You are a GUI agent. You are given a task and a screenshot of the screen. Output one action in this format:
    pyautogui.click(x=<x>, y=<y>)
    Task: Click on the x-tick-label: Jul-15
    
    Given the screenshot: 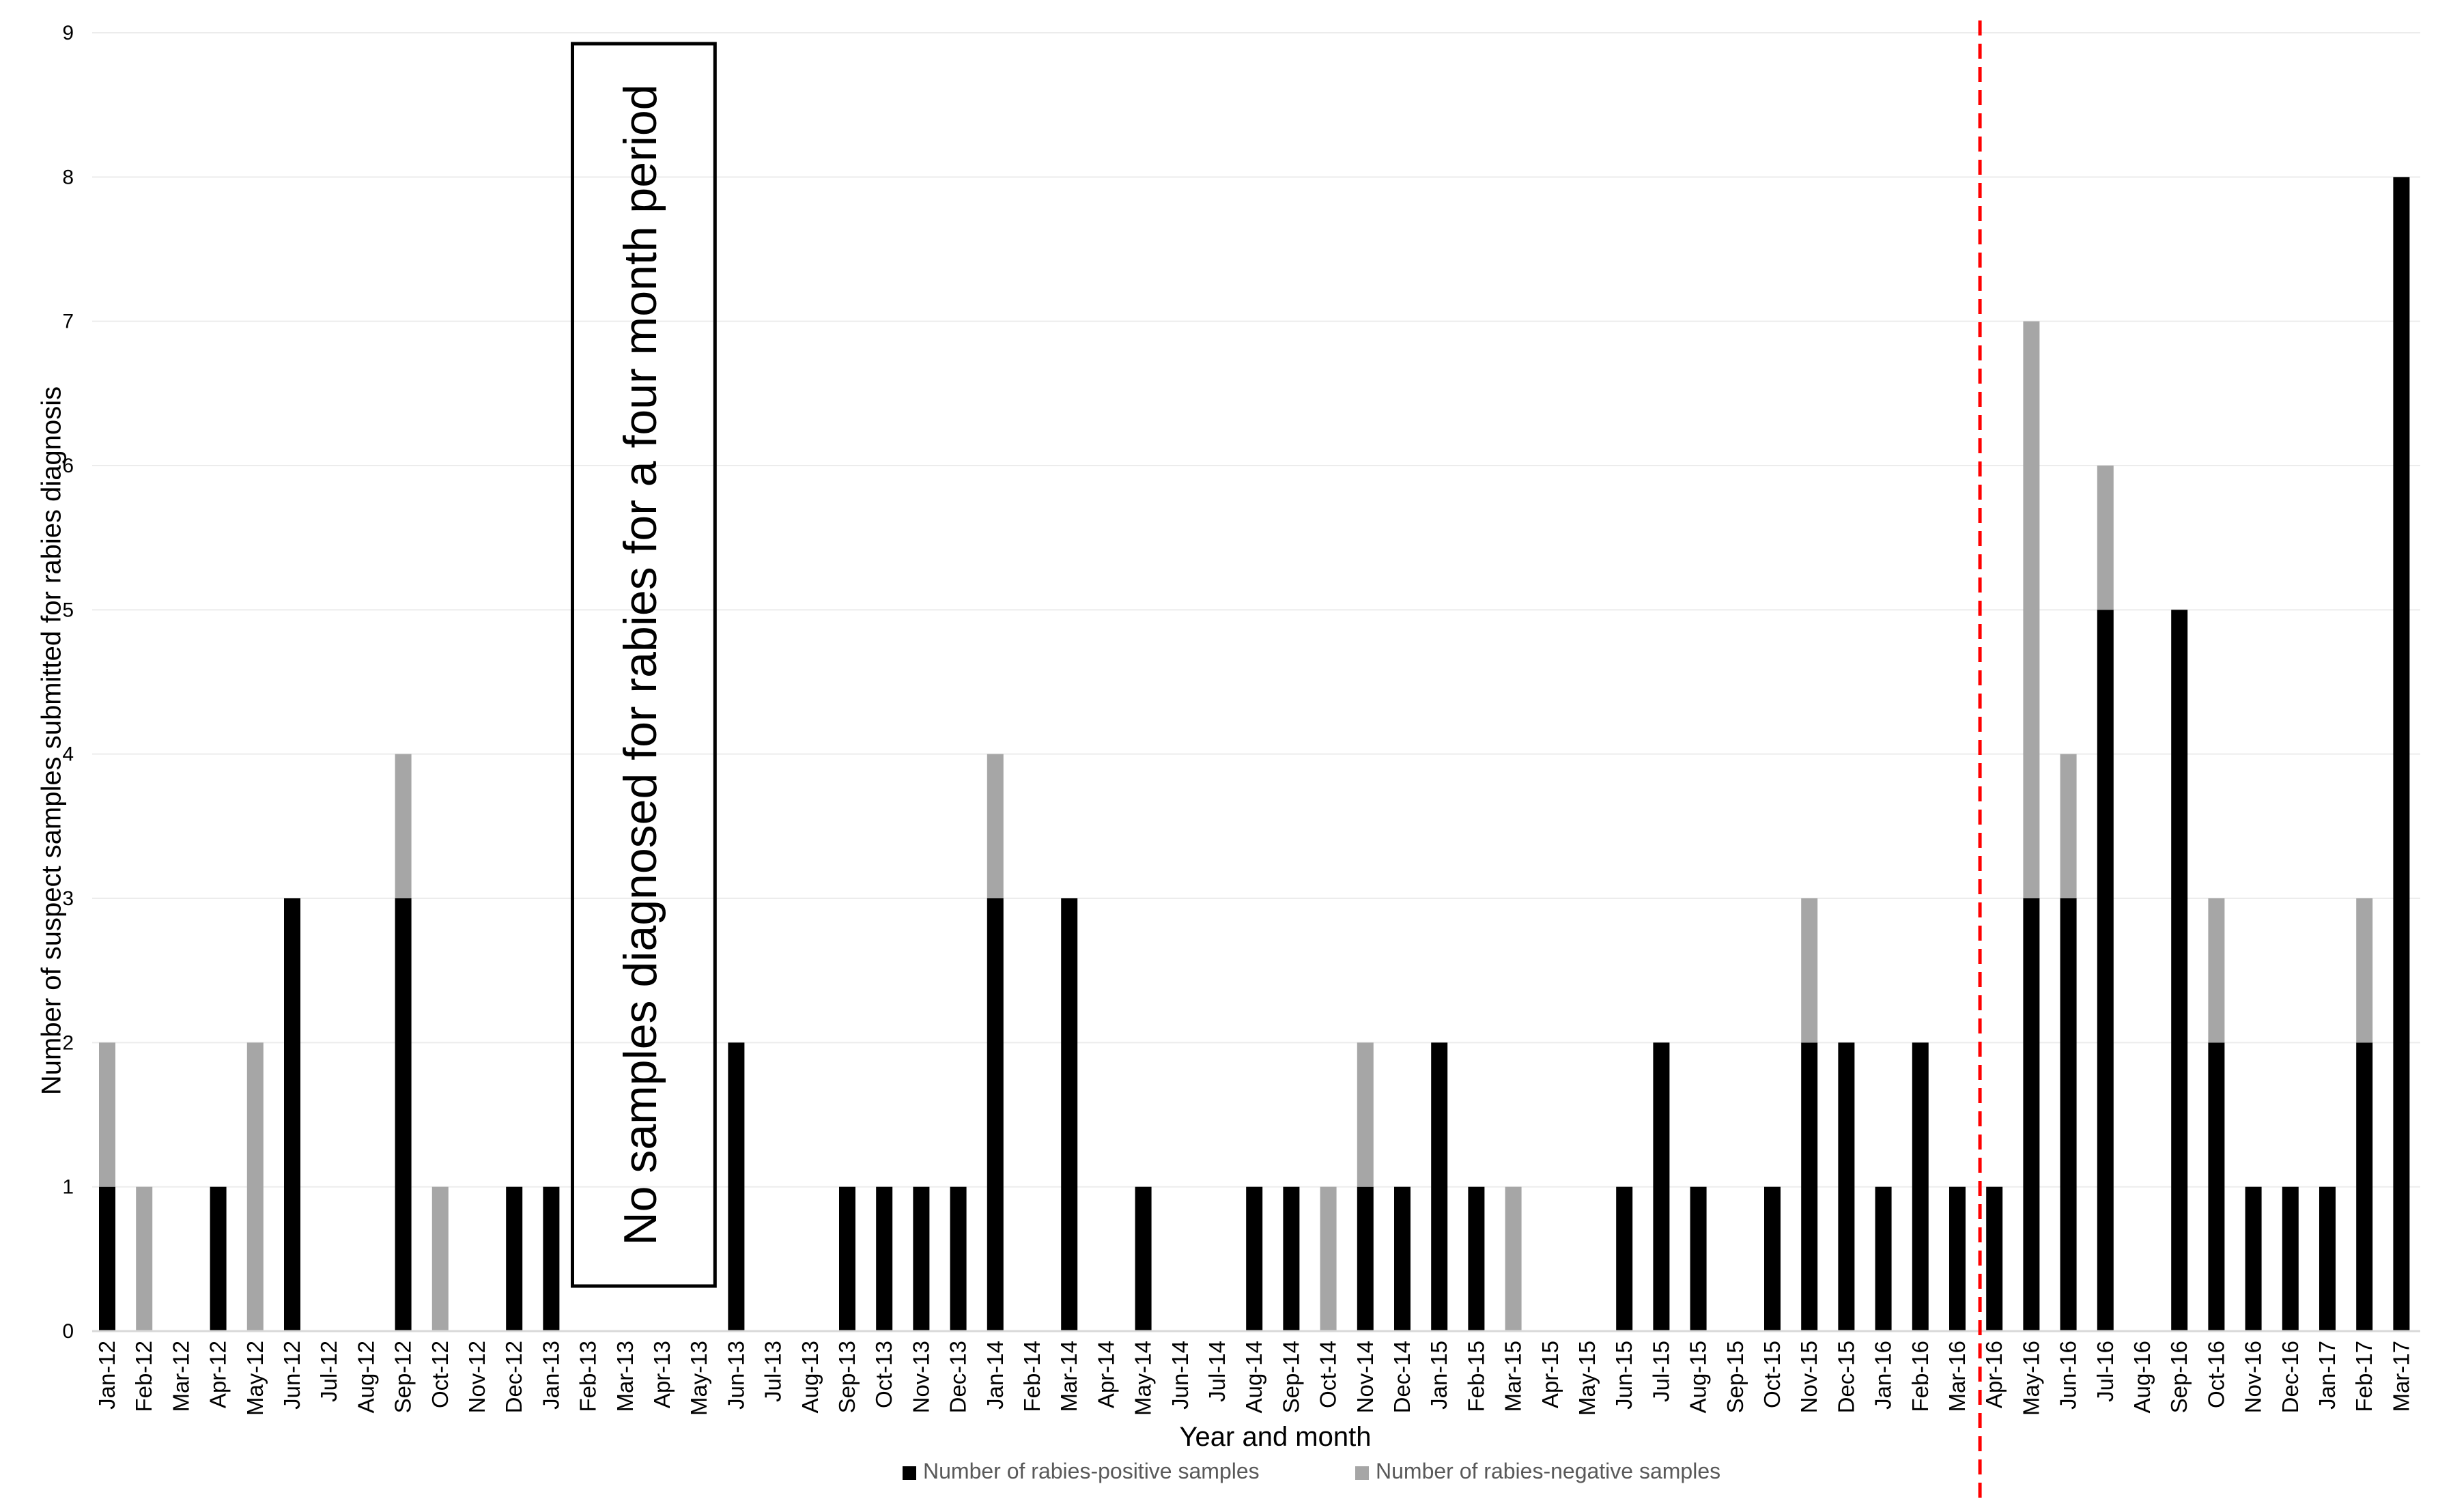 What is the action you would take?
    pyautogui.click(x=1661, y=1372)
    